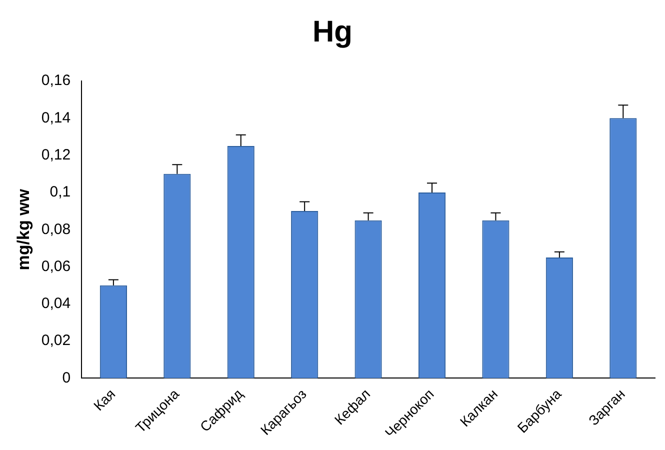  What do you see at coordinates (56, 117) in the screenshot?
I see `y-tick-label: 0,14` at bounding box center [56, 117].